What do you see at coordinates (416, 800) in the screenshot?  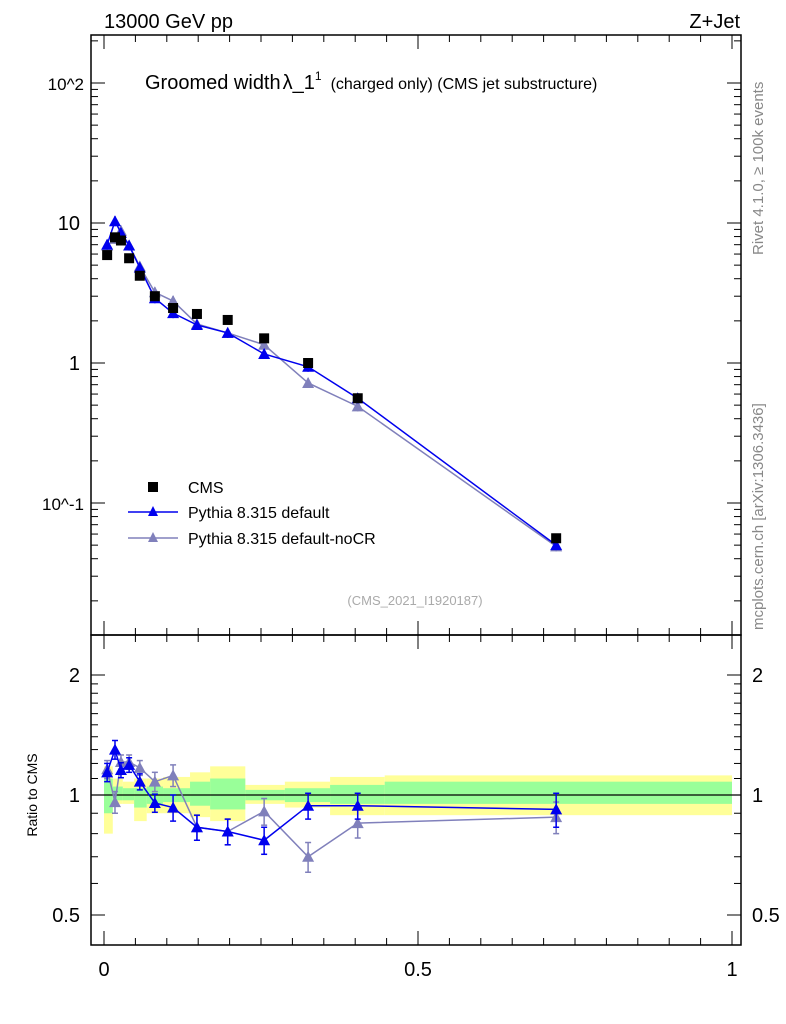 I see `ratio-uncertainty-bands` at bounding box center [416, 800].